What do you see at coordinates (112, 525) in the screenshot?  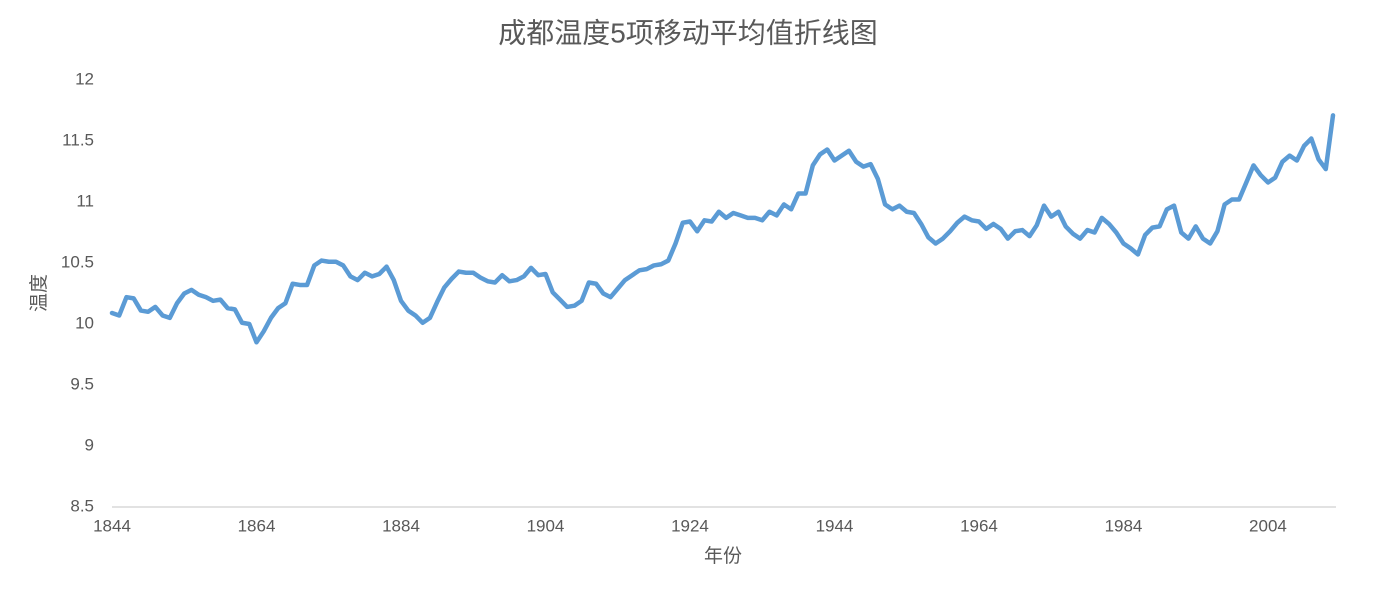 I see `x-tick-label: 1844` at bounding box center [112, 525].